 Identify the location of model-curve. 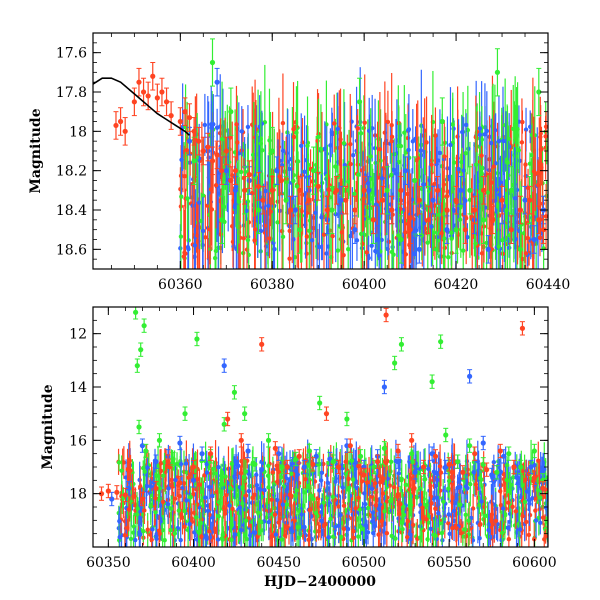
(142, 106).